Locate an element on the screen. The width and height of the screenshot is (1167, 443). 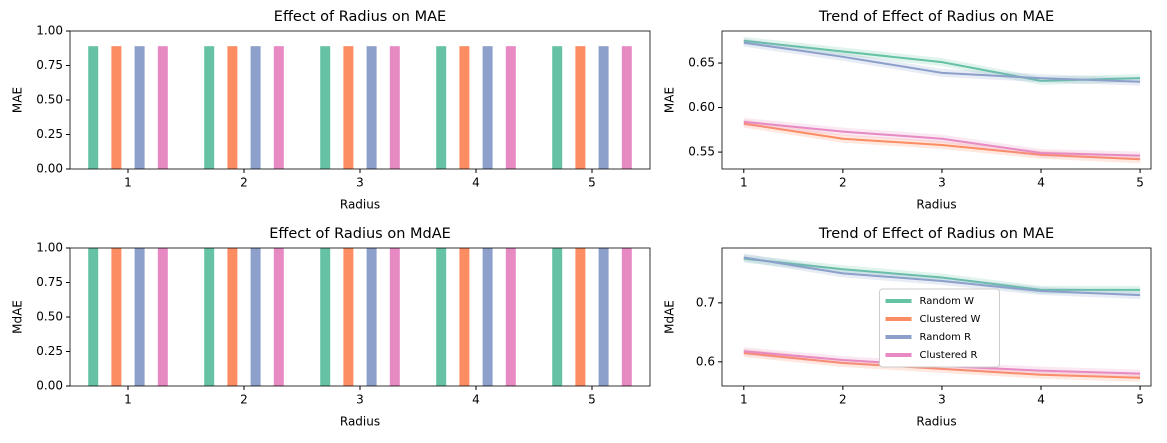
y-tick-label: 1.00 is located at coordinates (49, 248).